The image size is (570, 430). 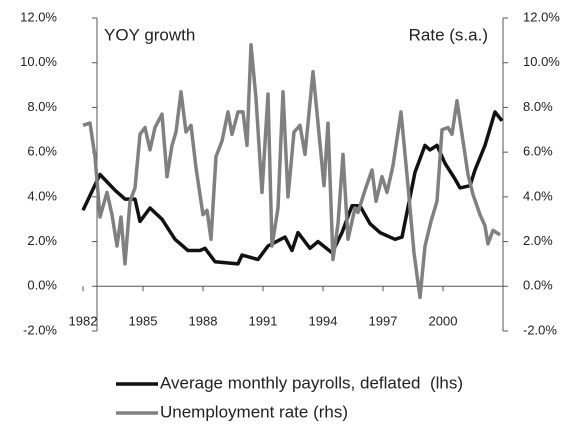 What do you see at coordinates (311, 382) in the screenshot?
I see `legend-label: Average monthly payrolls, deflated (lhs)` at bounding box center [311, 382].